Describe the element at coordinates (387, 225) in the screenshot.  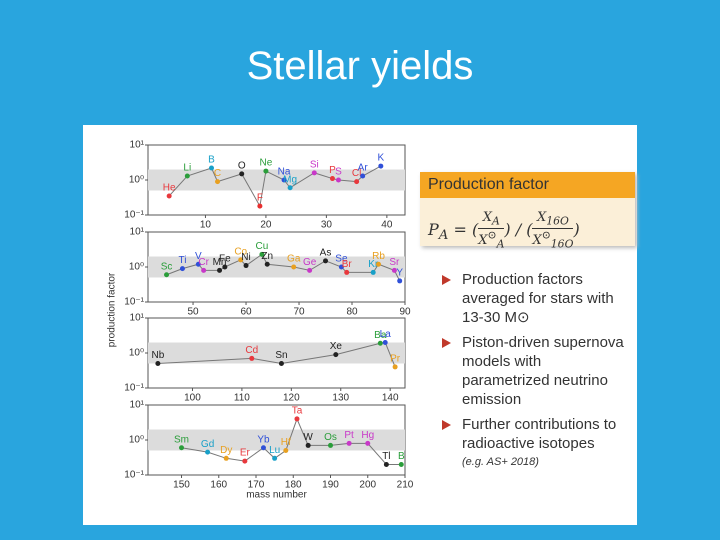
I see `x-tick-label: 40` at that location.